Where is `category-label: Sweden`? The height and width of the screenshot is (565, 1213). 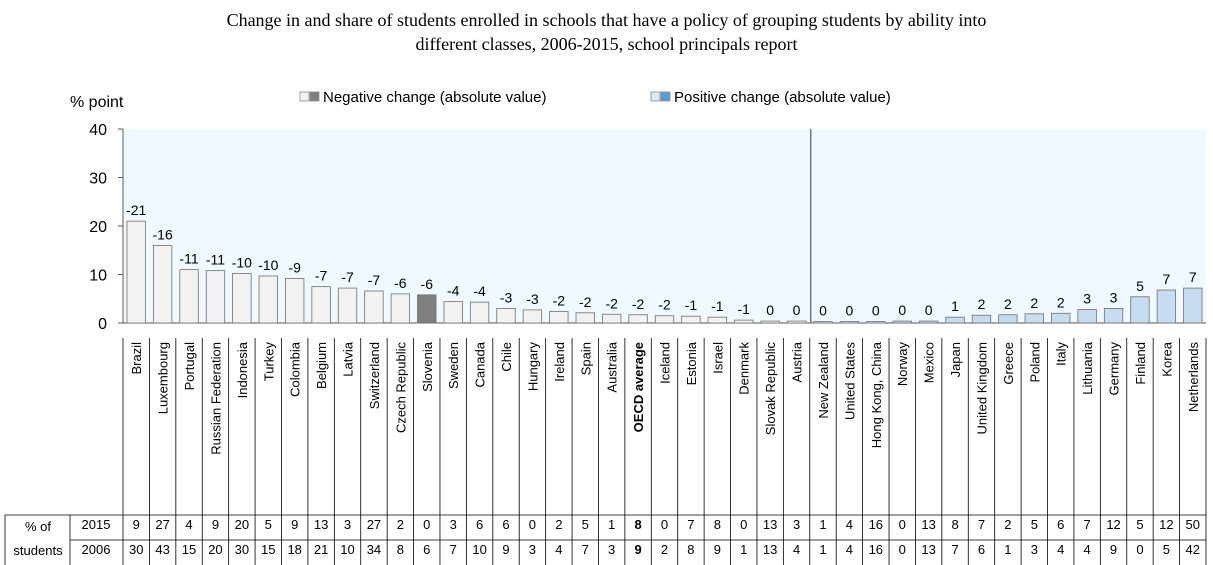 category-label: Sweden is located at coordinates (453, 365).